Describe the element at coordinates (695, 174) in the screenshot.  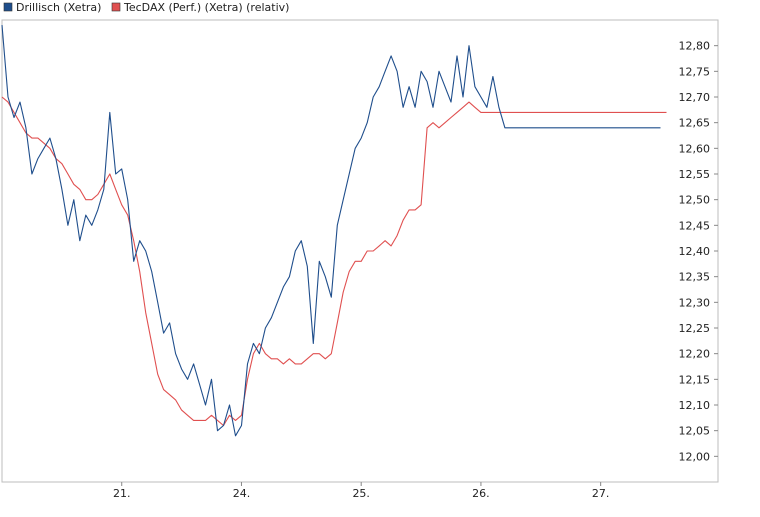
I see `y-tick-label: 12,55` at that location.